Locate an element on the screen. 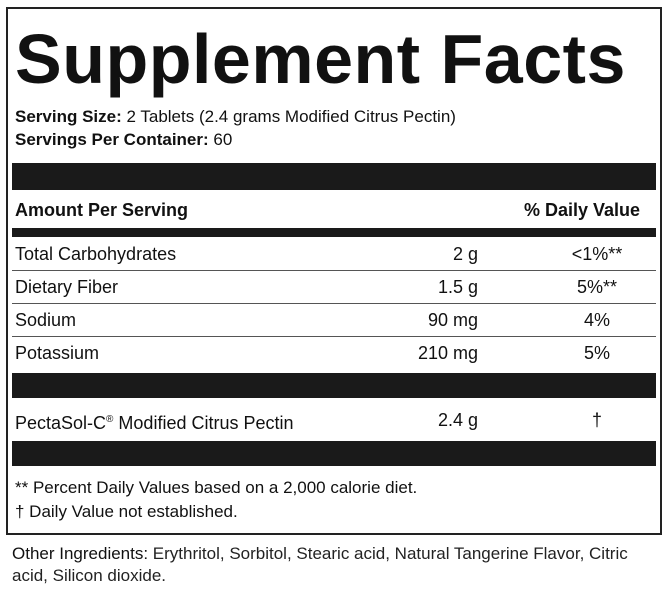 The image size is (668, 597). nutrient-dv: <1%** is located at coordinates (597, 254).